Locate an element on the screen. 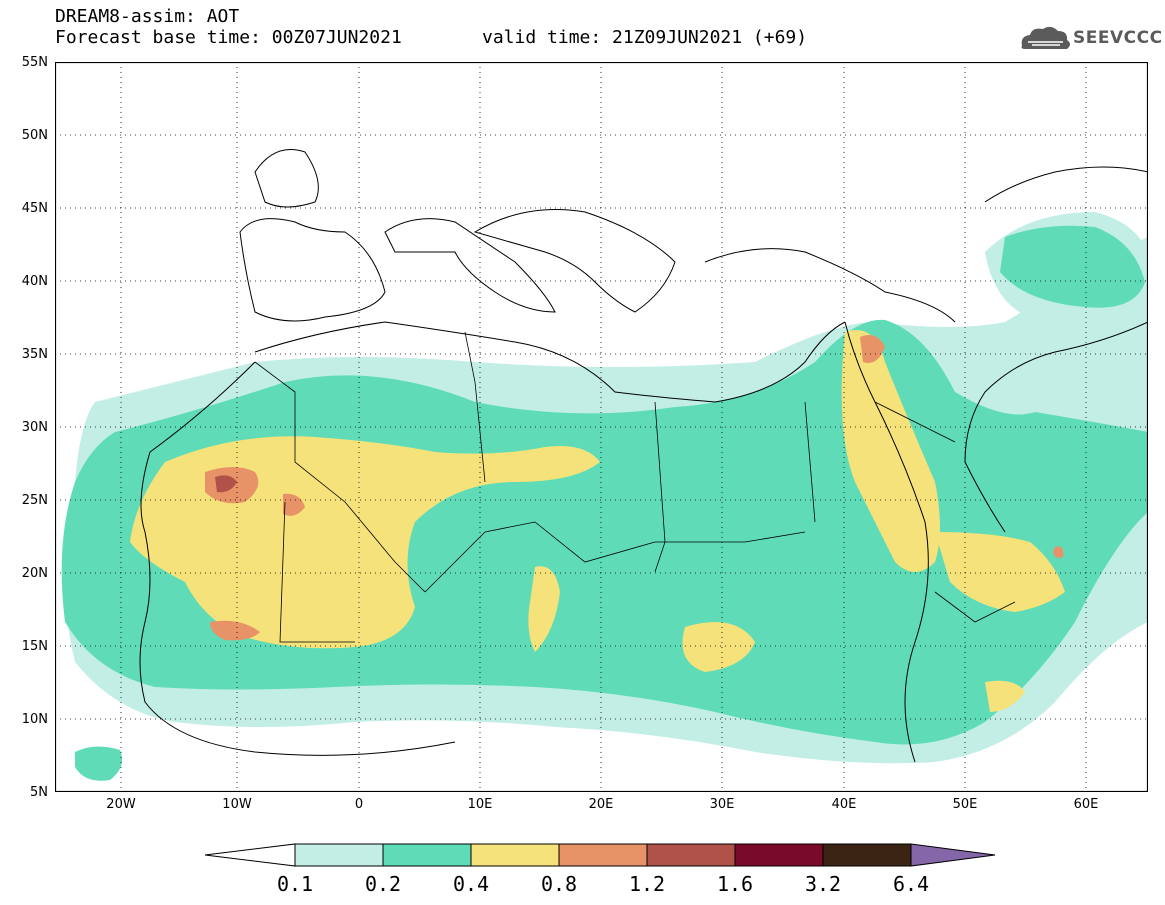  lat-label: 45N is located at coordinates (34, 208).